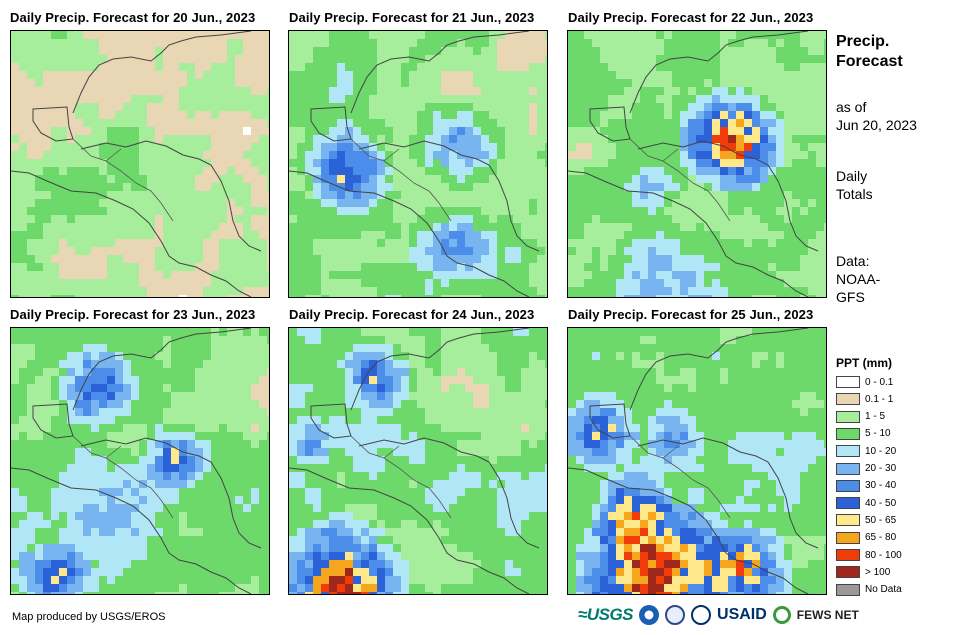 This screenshot has width=970, height=635. Describe the element at coordinates (133, 314) in the screenshot. I see `panel-title-4: Daily Precip. Forecast for 23 Jun., 2023` at that location.